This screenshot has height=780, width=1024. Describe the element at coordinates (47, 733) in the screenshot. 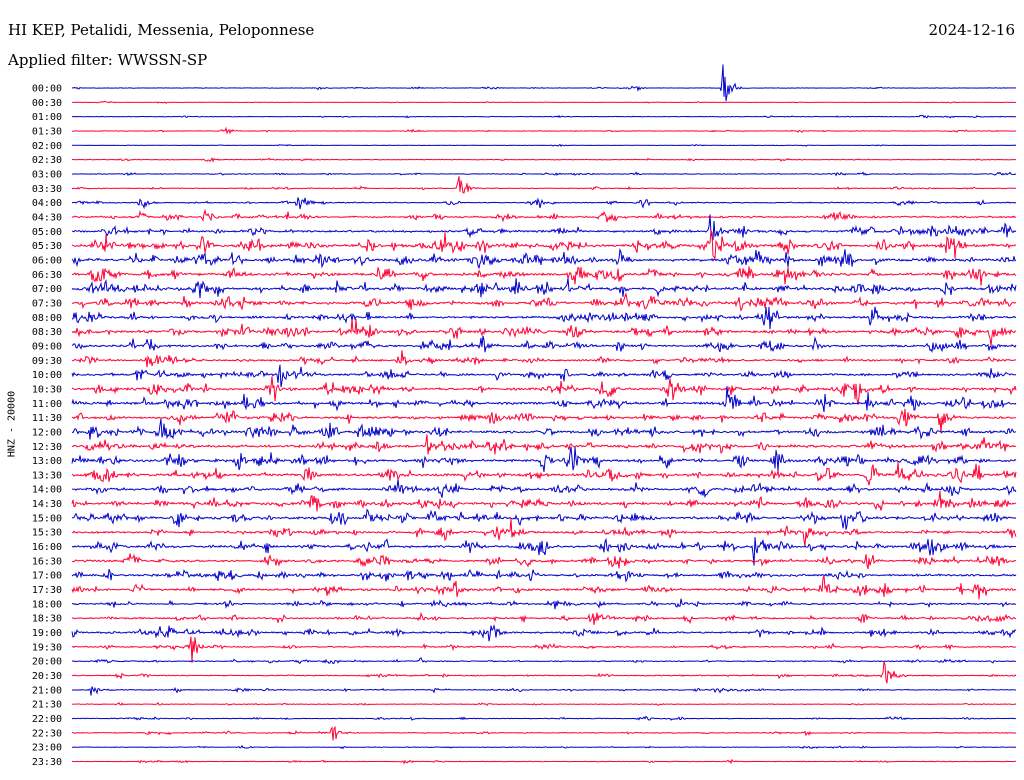

I see `row-label-2230: 22:30` at that location.